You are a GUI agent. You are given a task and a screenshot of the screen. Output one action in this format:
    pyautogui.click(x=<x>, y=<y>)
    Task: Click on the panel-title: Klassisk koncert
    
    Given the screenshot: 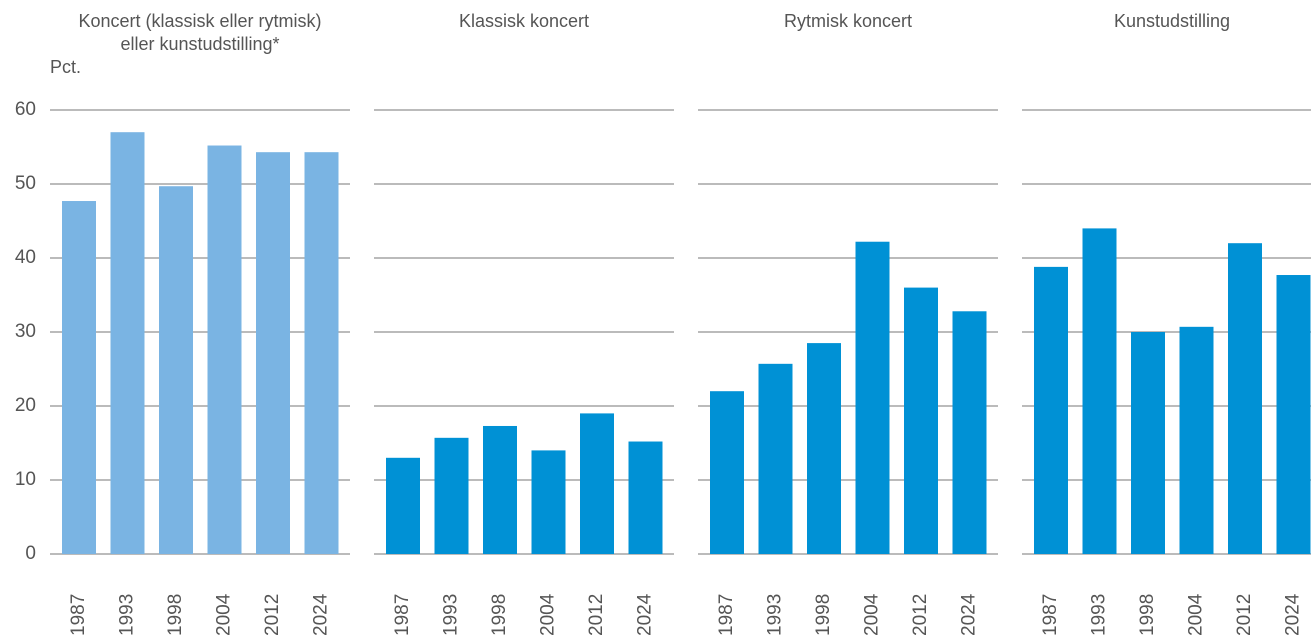 What is the action you would take?
    pyautogui.click(x=524, y=21)
    